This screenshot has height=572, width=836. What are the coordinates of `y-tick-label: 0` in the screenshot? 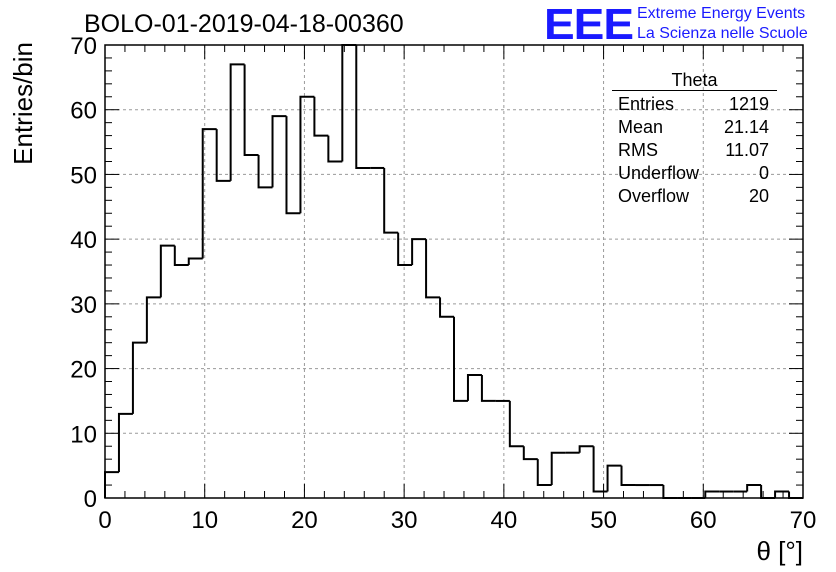 It's located at (90, 499).